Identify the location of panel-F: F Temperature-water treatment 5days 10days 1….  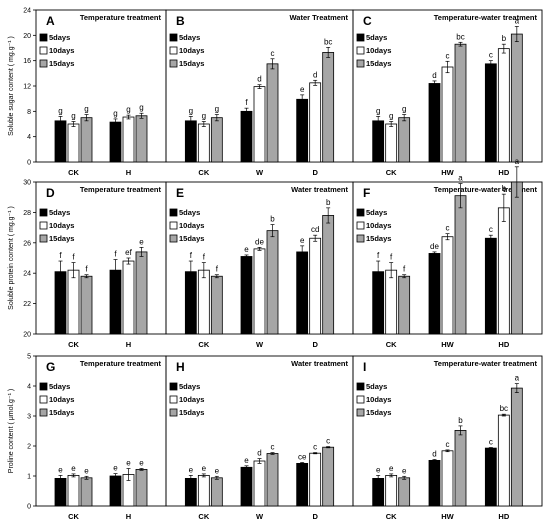
(447, 253).